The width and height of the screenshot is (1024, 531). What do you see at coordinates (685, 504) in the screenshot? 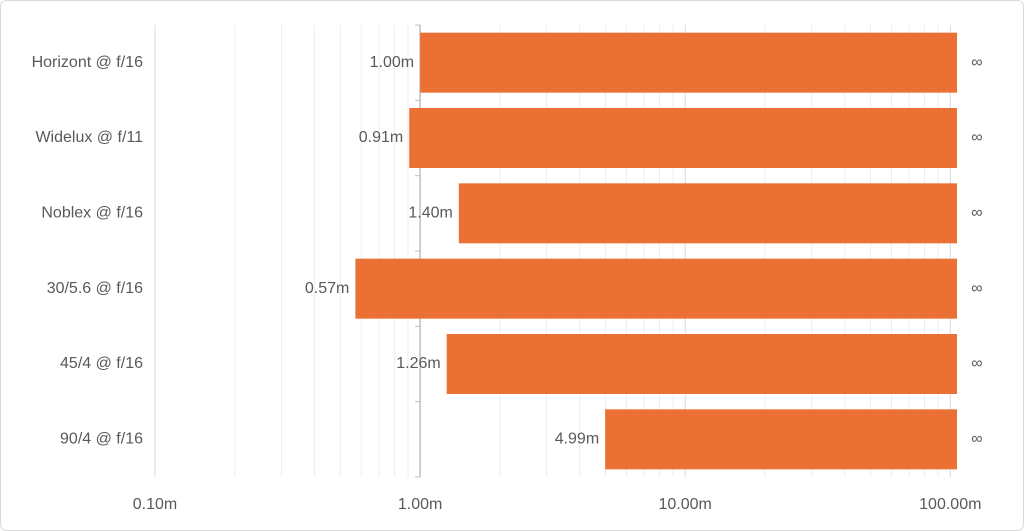
I see `x-tick-label: 10.00m` at bounding box center [685, 504].